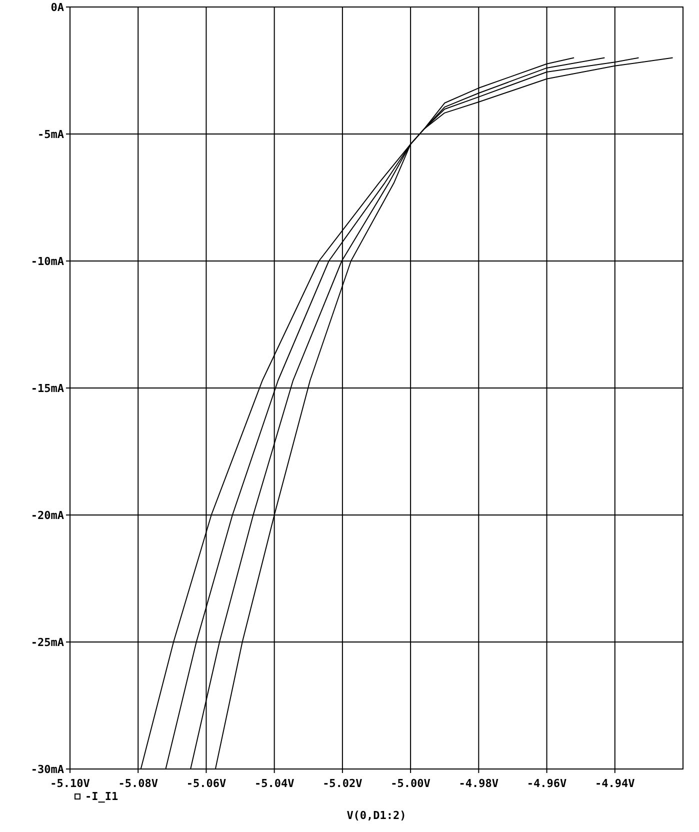 Image resolution: width=699 pixels, height=832 pixels. I want to click on x-tick-label: -4.98V, so click(478, 783).